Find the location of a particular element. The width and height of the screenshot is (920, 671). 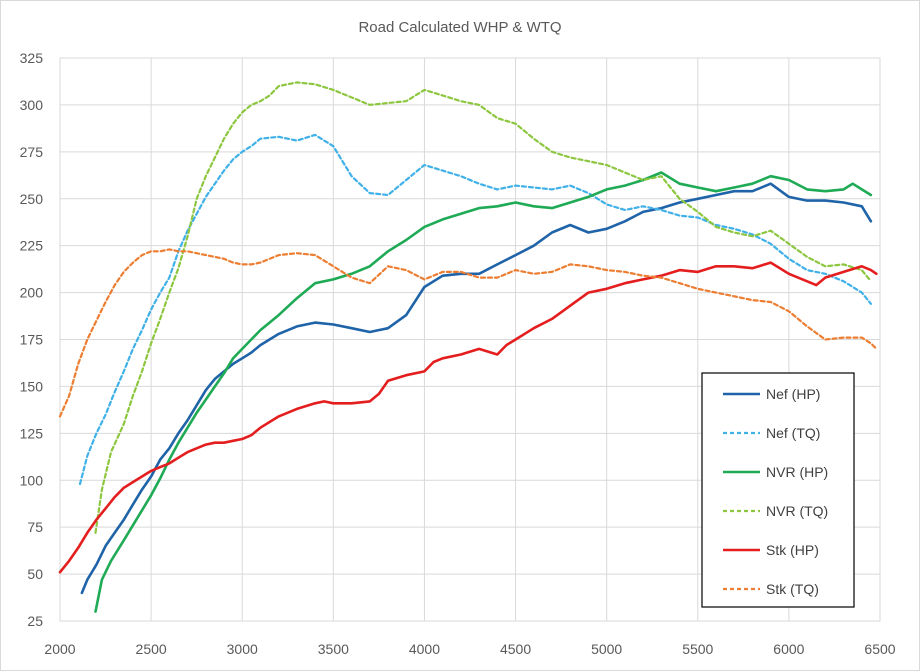

legend-label-4: Stk (HP) is located at coordinates (792, 550).